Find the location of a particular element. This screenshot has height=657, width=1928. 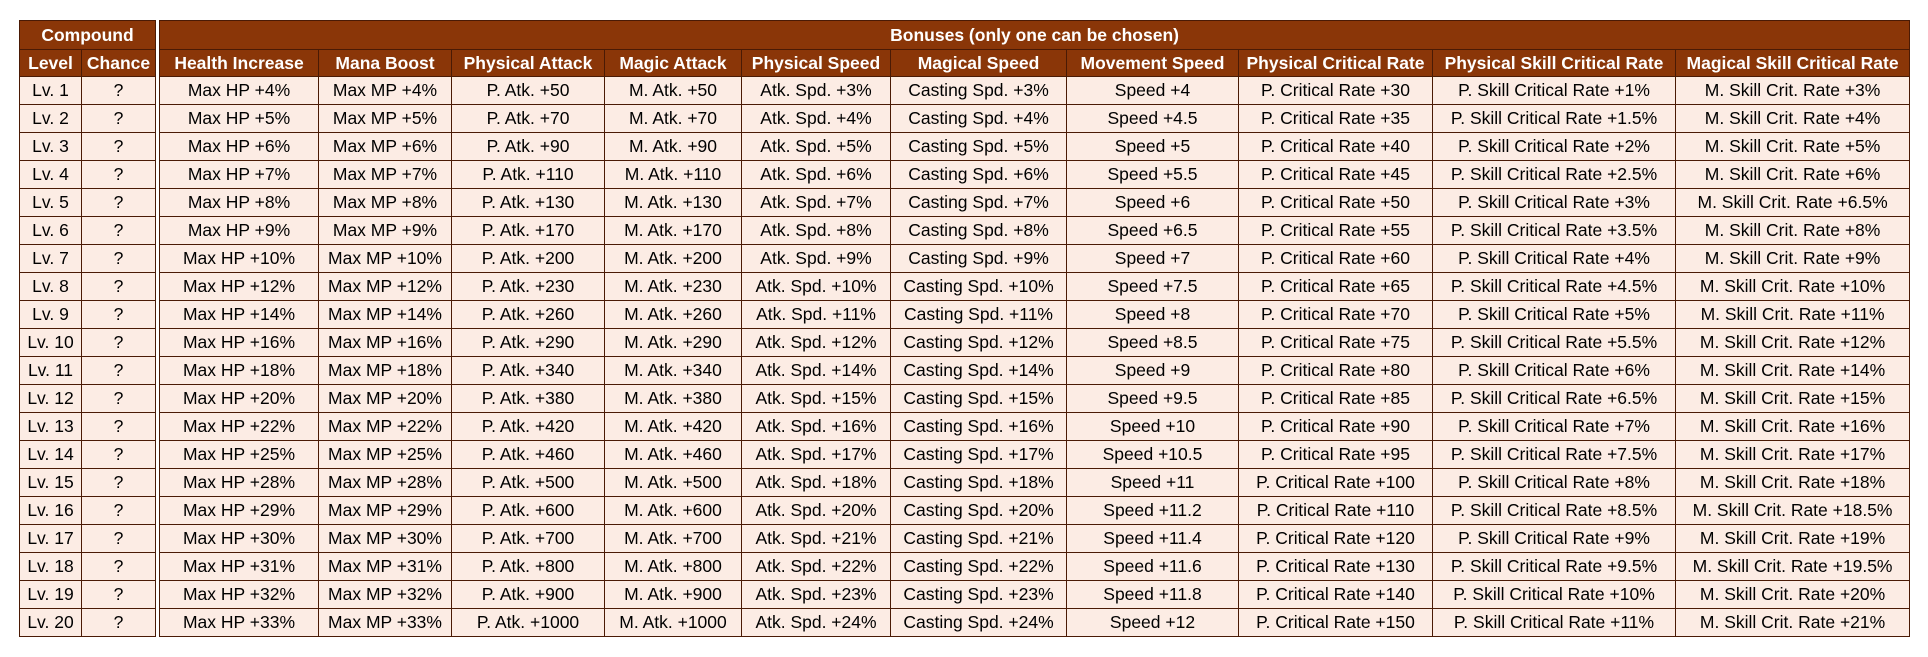

level-column-header: Level is located at coordinates (50, 63).